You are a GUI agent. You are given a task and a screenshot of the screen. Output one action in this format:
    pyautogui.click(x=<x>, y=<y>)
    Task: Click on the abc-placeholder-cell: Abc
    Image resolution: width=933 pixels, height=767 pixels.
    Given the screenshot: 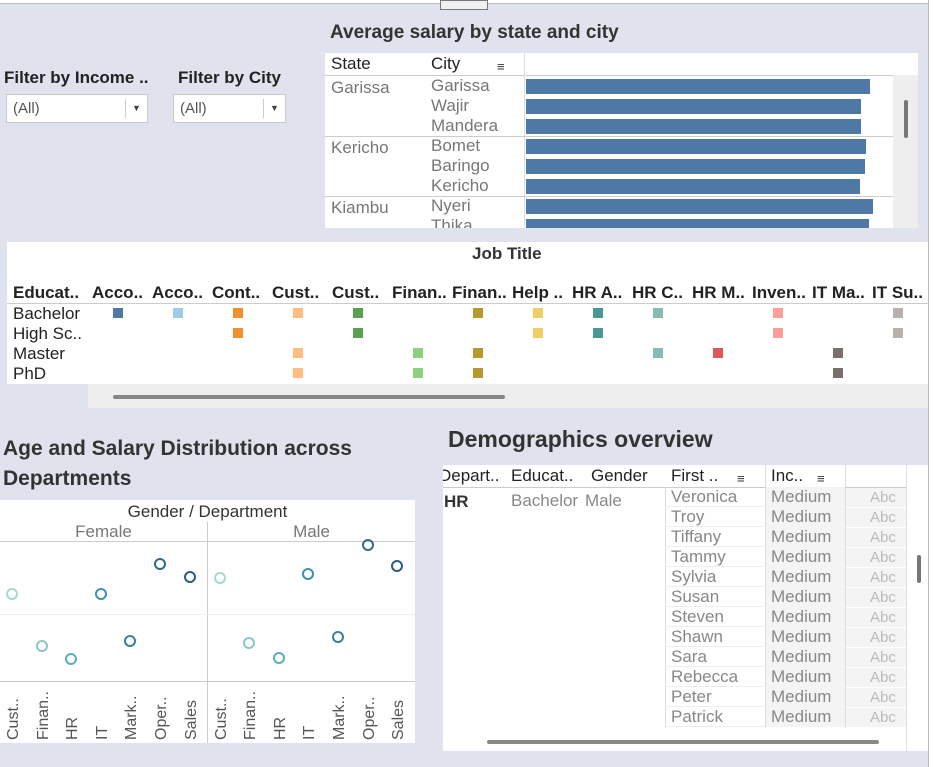 What is the action you would take?
    pyautogui.click(x=876, y=557)
    